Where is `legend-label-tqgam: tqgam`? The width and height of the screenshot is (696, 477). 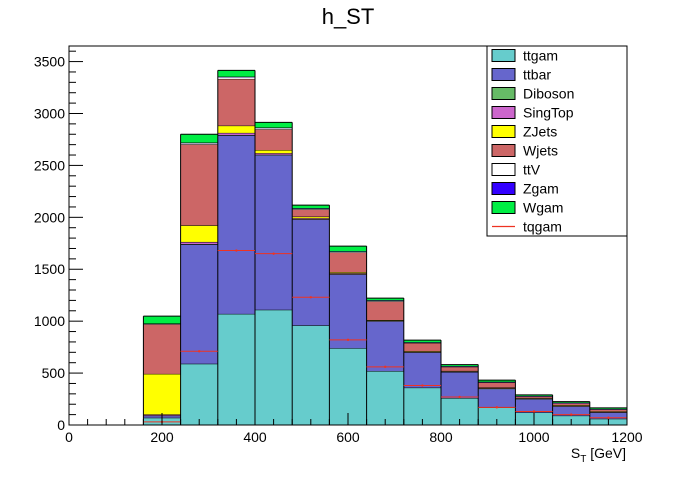 legend-label-tqgam: tqgam is located at coordinates (542, 227).